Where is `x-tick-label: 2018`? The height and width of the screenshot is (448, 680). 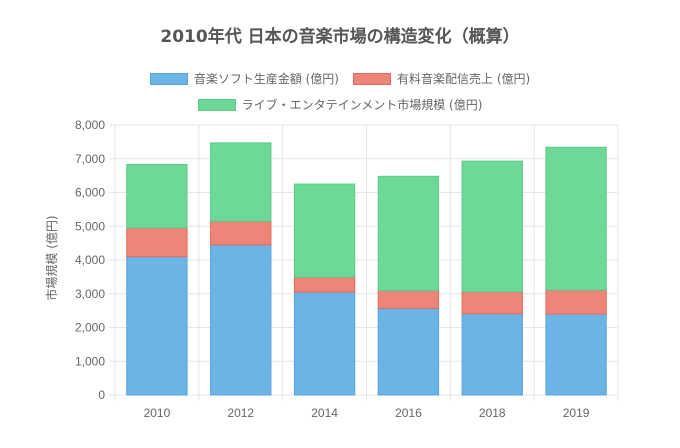
x-tick-label: 2018 is located at coordinates (492, 413).